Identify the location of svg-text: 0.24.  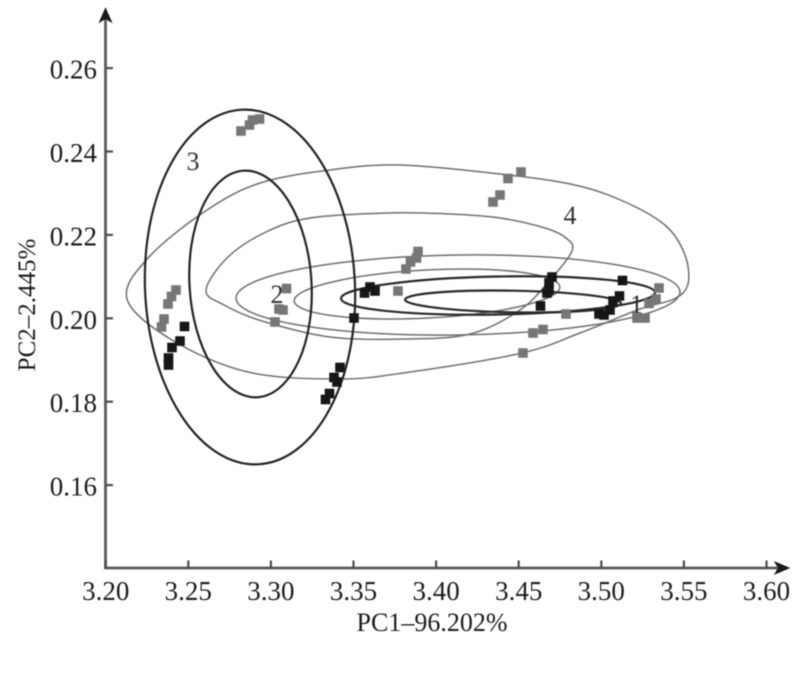
(74, 153).